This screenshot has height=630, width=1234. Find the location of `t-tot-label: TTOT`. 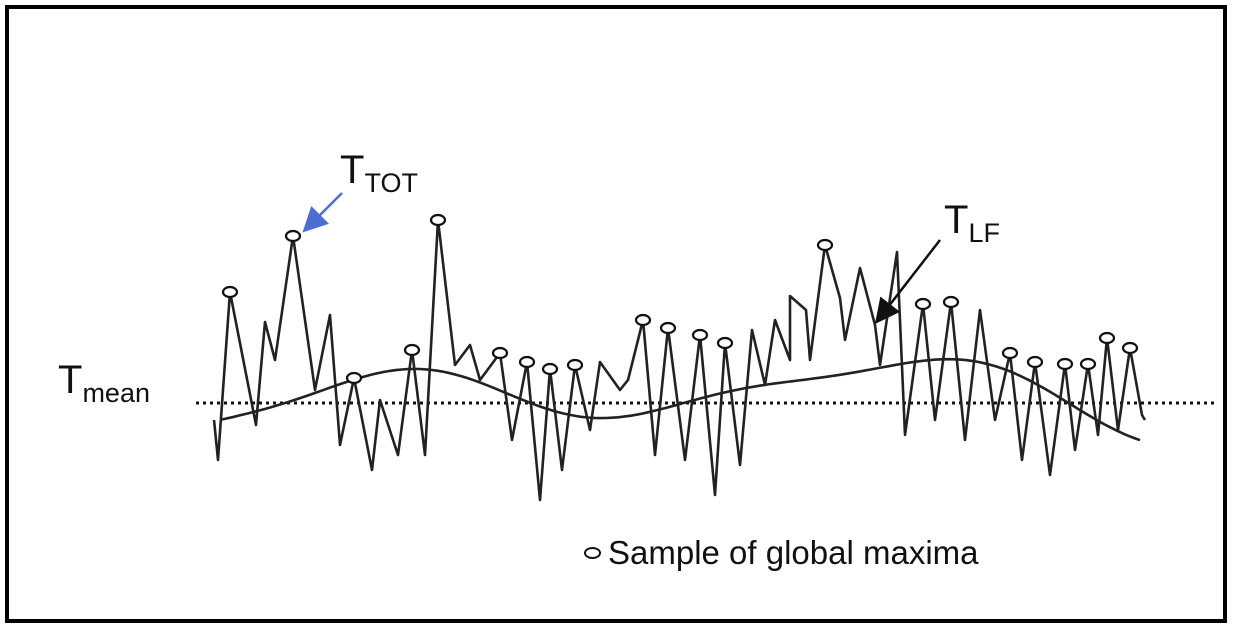

t-tot-label: TTOT is located at coordinates (379, 173).